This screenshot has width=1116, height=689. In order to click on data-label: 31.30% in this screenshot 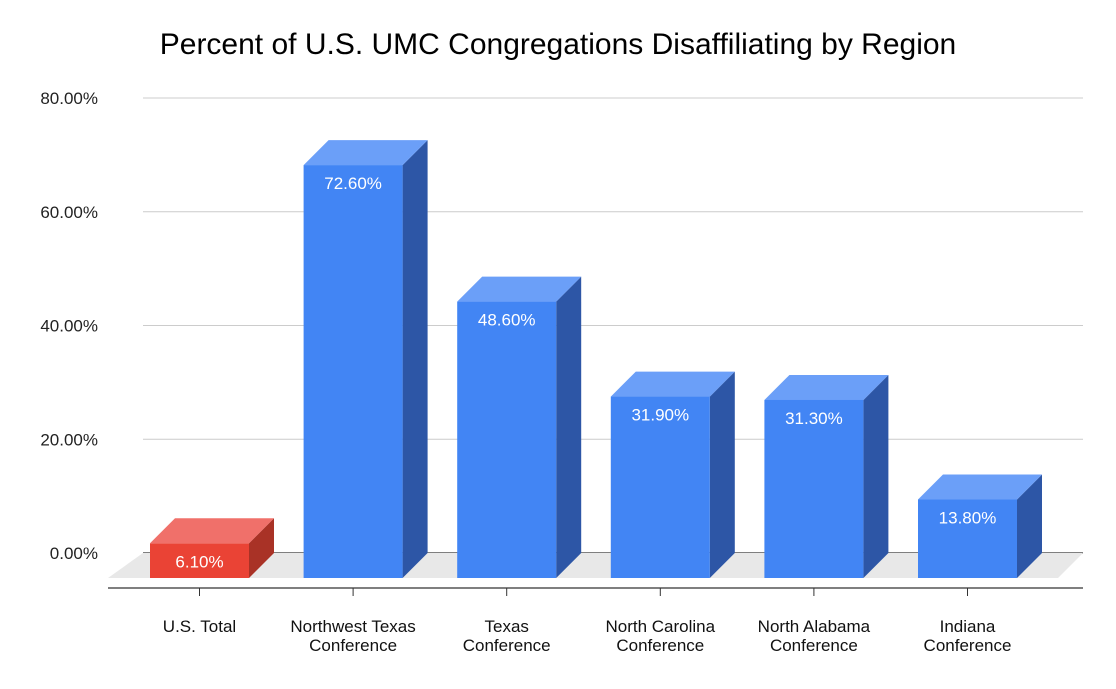, I will do `click(814, 418)`.